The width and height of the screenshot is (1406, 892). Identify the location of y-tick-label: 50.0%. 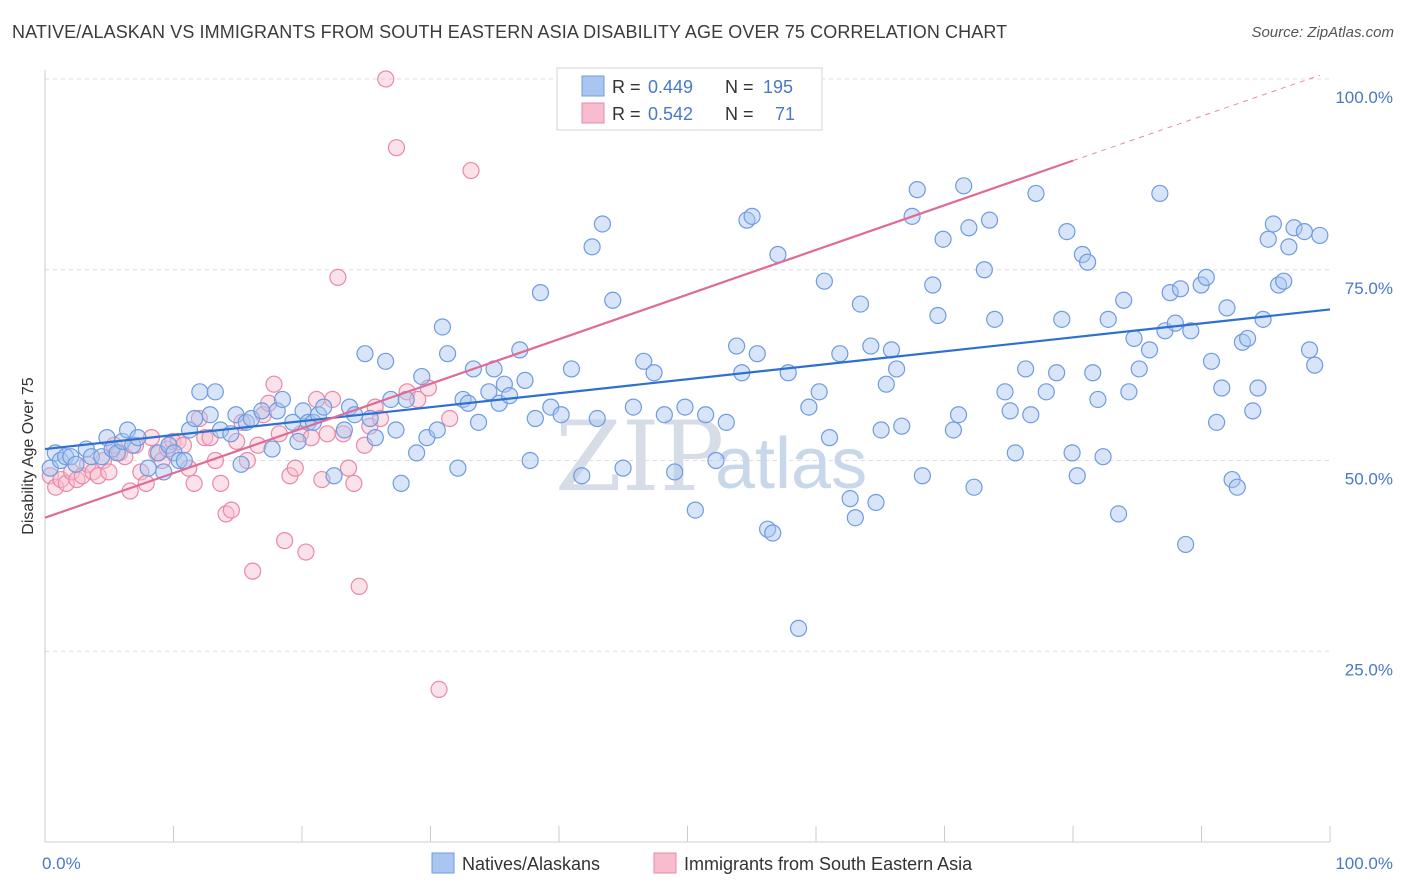
(1369, 479).